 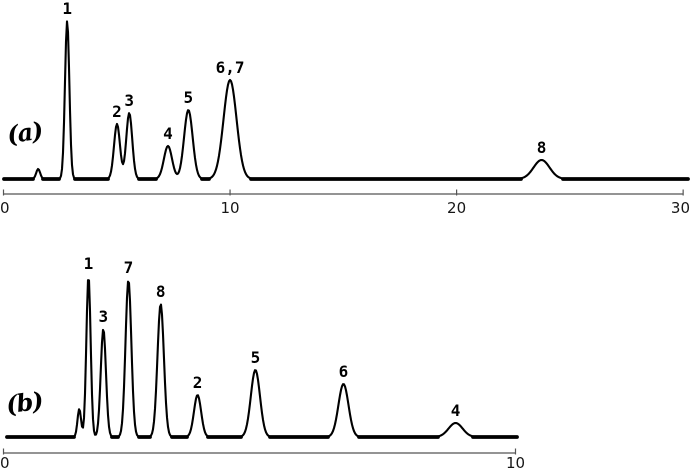 I want to click on peak-label-6: 6, so click(x=344, y=371).